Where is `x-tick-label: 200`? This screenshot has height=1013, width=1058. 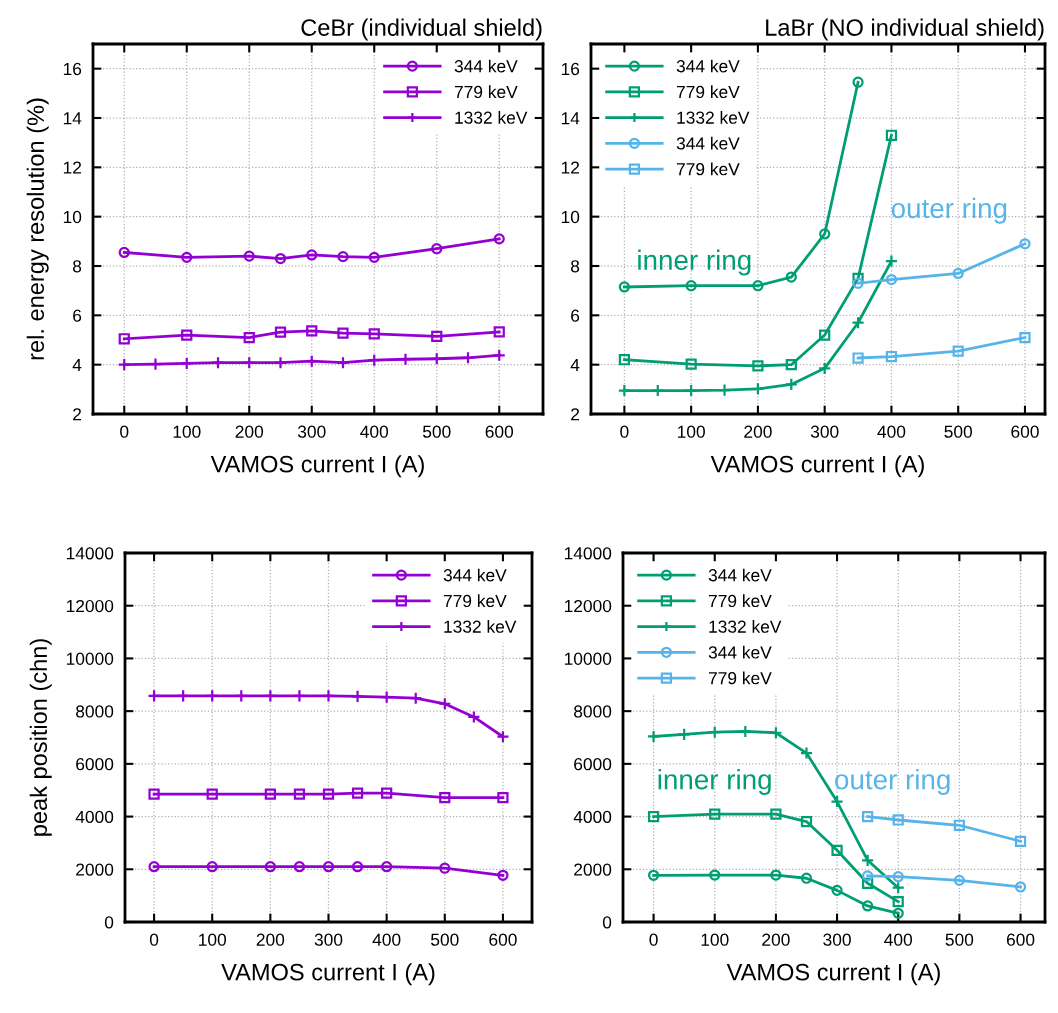
x-tick-label: 200 is located at coordinates (776, 939).